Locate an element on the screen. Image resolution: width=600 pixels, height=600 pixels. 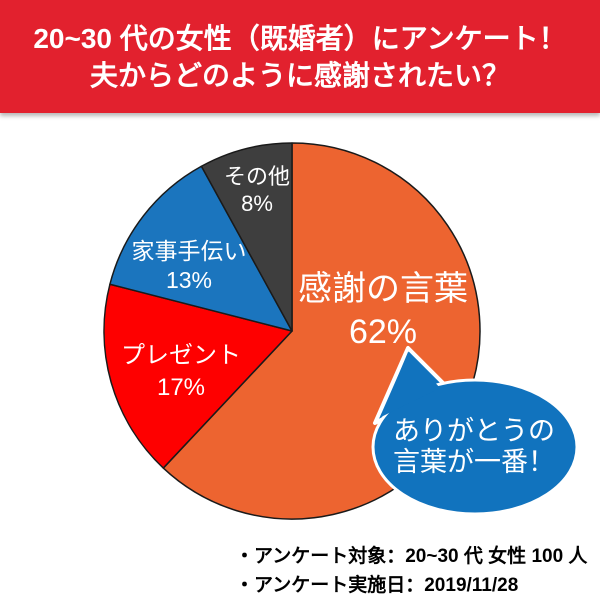
footnote-survey-date: ・アンケート実施日：2019/11/28 is located at coordinates (377, 585).